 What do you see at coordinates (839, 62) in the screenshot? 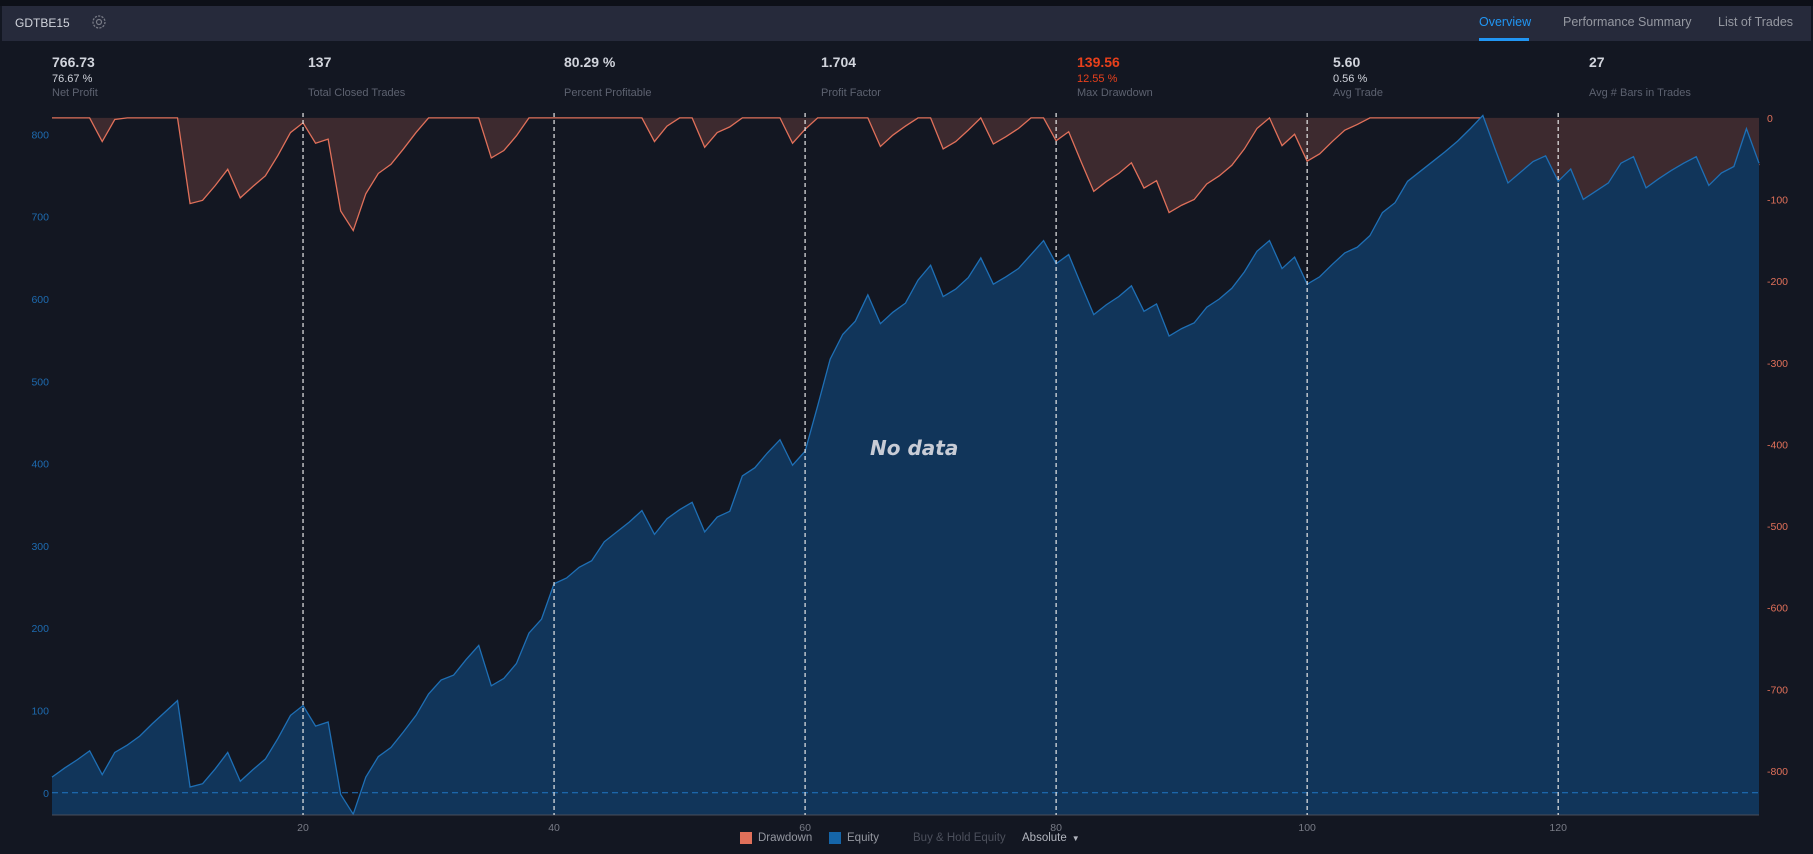
I see `stat-value: 1.704` at bounding box center [839, 62].